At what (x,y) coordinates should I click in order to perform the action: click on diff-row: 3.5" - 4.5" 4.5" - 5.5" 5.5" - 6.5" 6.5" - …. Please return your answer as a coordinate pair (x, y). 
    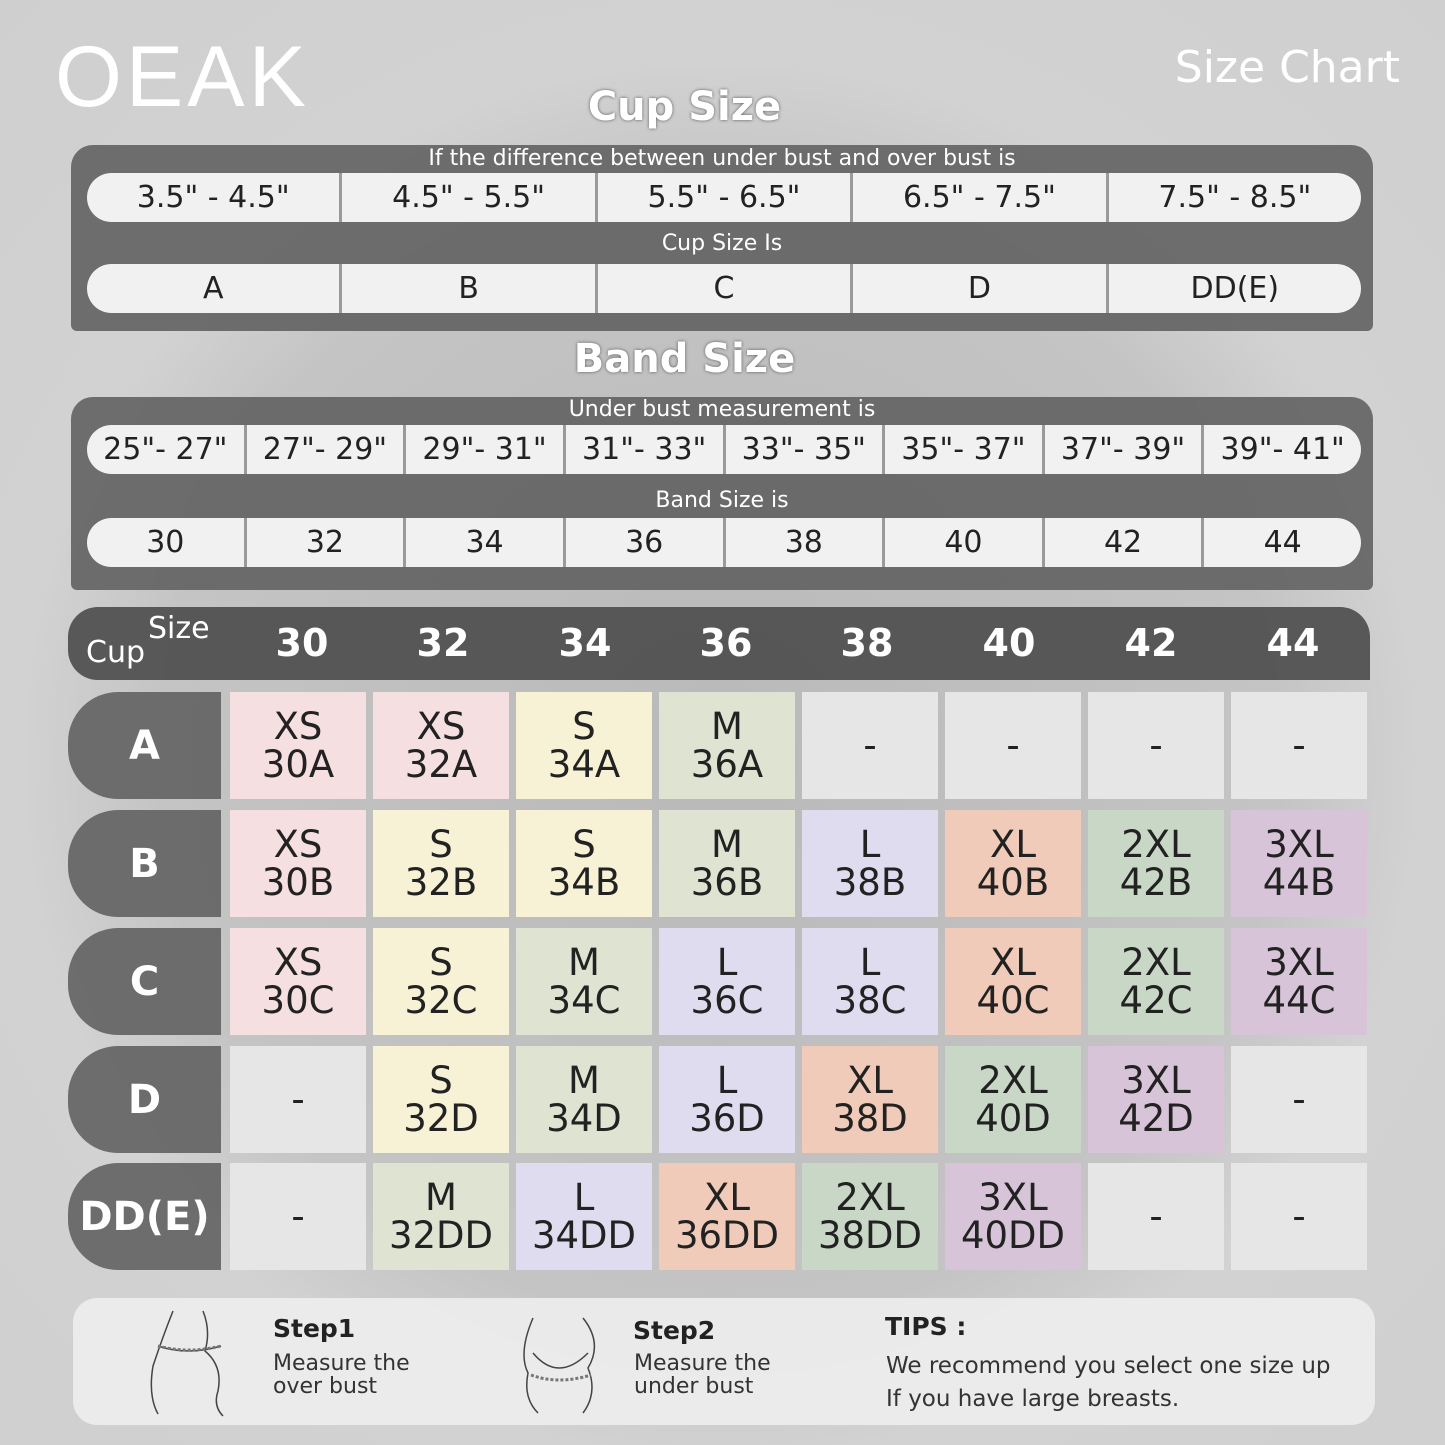
    Looking at the image, I should click on (724, 197).